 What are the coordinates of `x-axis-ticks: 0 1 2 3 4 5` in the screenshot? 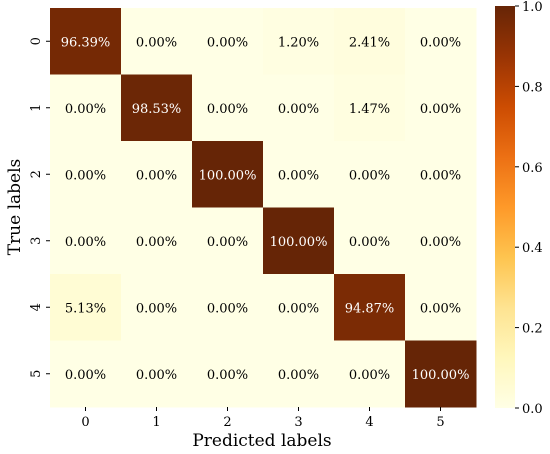 It's located at (263, 418).